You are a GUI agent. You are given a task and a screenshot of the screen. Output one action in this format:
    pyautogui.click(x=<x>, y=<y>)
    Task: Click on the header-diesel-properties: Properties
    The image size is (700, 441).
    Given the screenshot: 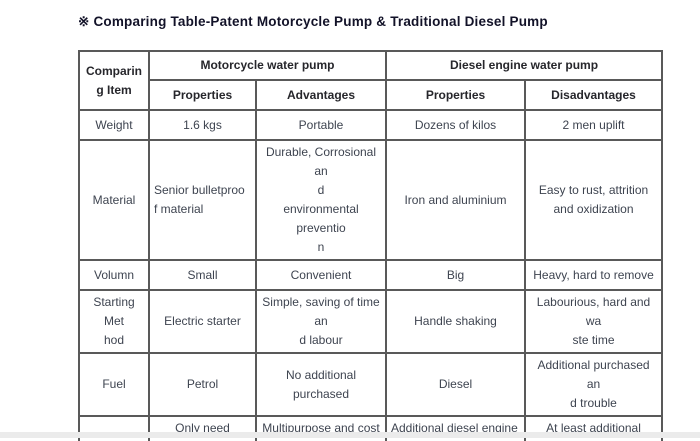 What is the action you would take?
    pyautogui.click(x=455, y=95)
    